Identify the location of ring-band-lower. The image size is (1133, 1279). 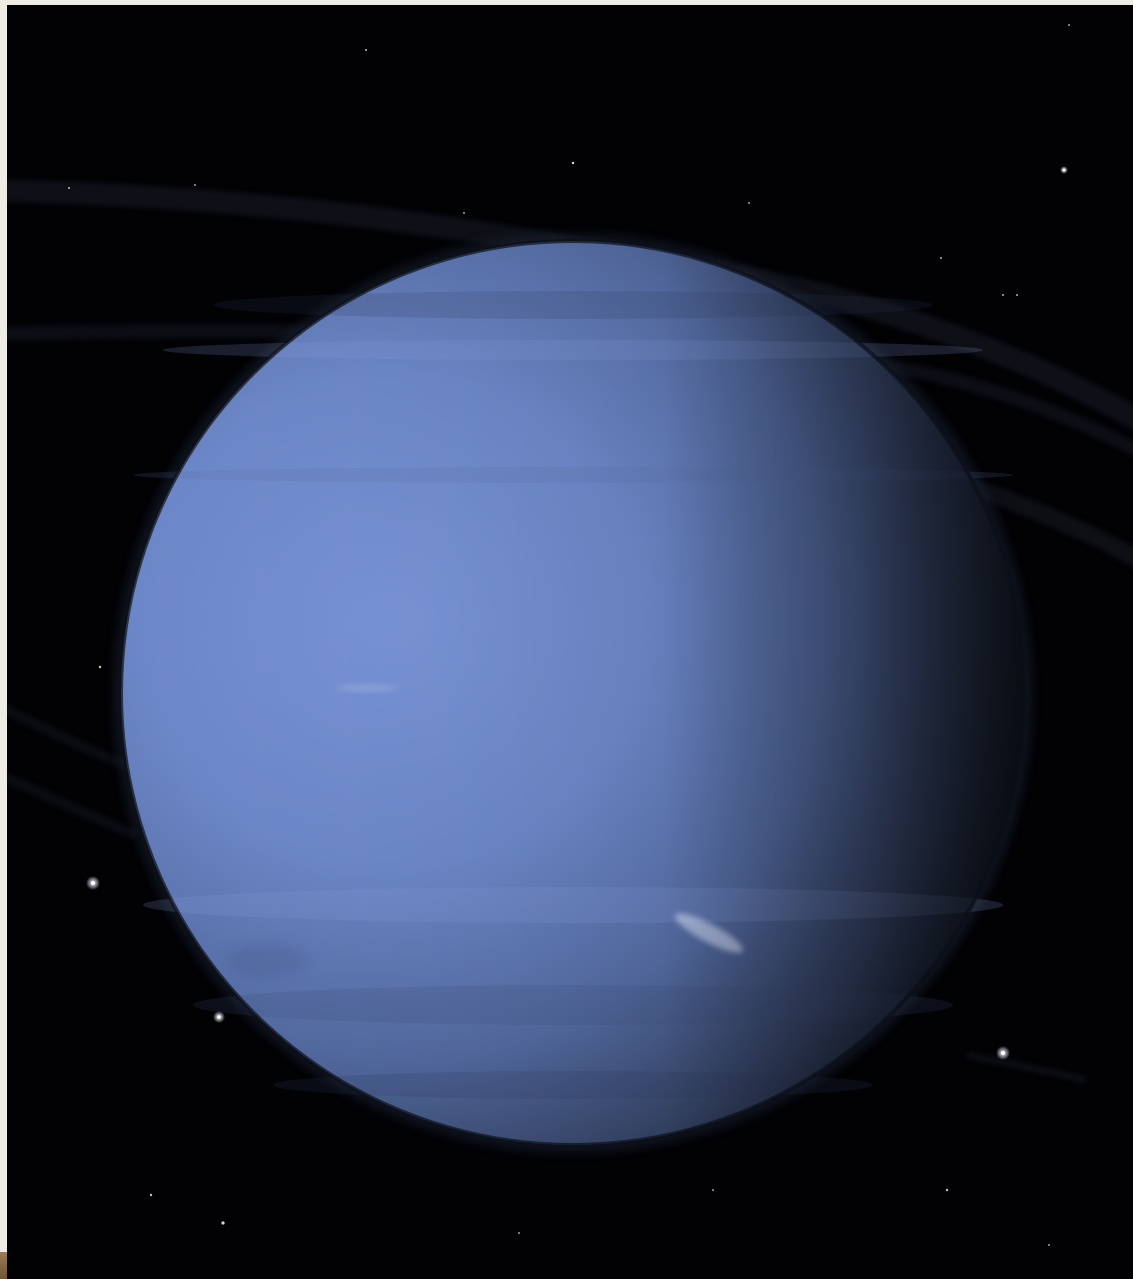
(1048, 522).